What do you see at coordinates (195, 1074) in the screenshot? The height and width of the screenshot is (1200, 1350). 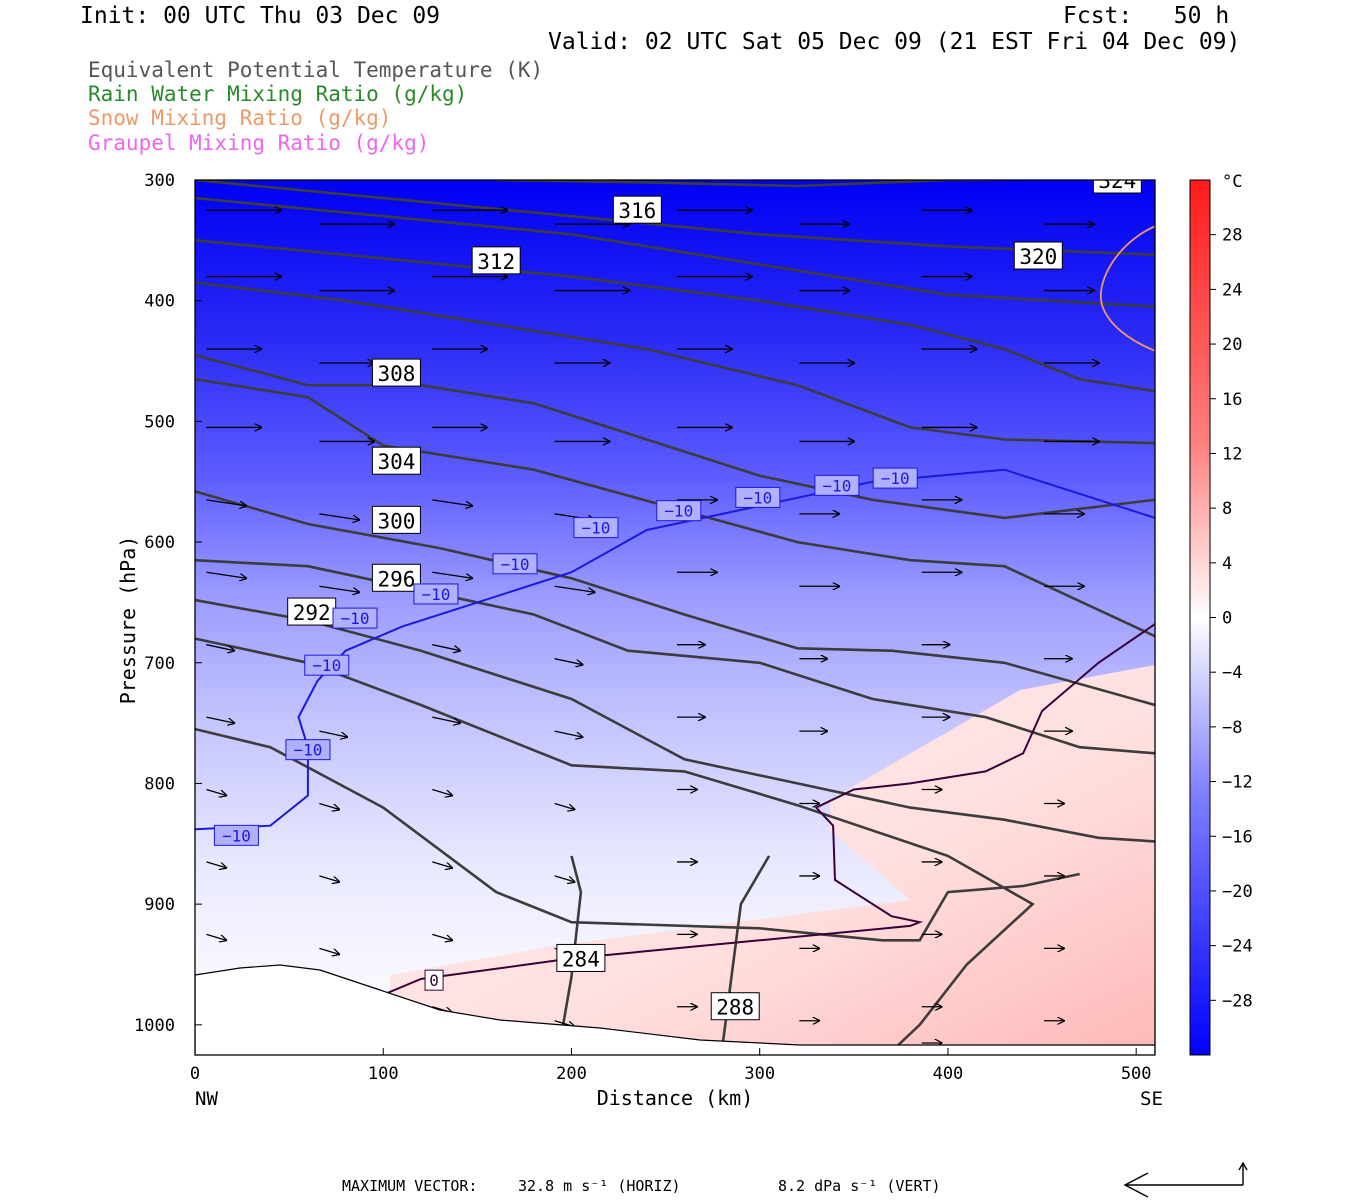 I see `x-tick-label: 0` at bounding box center [195, 1074].